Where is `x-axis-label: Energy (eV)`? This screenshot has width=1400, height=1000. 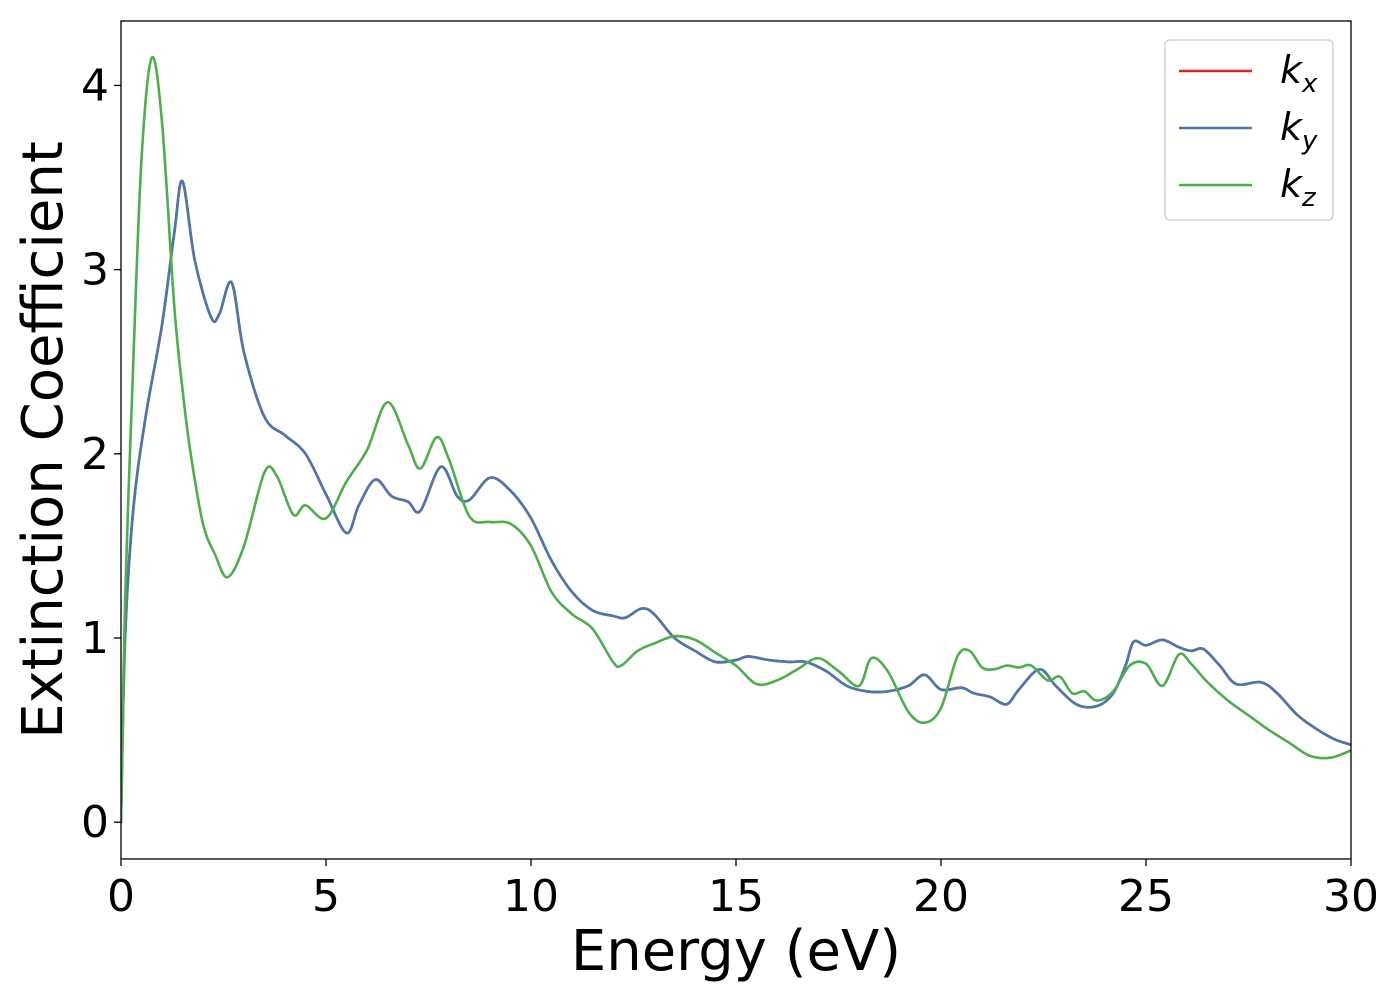 x-axis-label: Energy (eV) is located at coordinates (736, 951).